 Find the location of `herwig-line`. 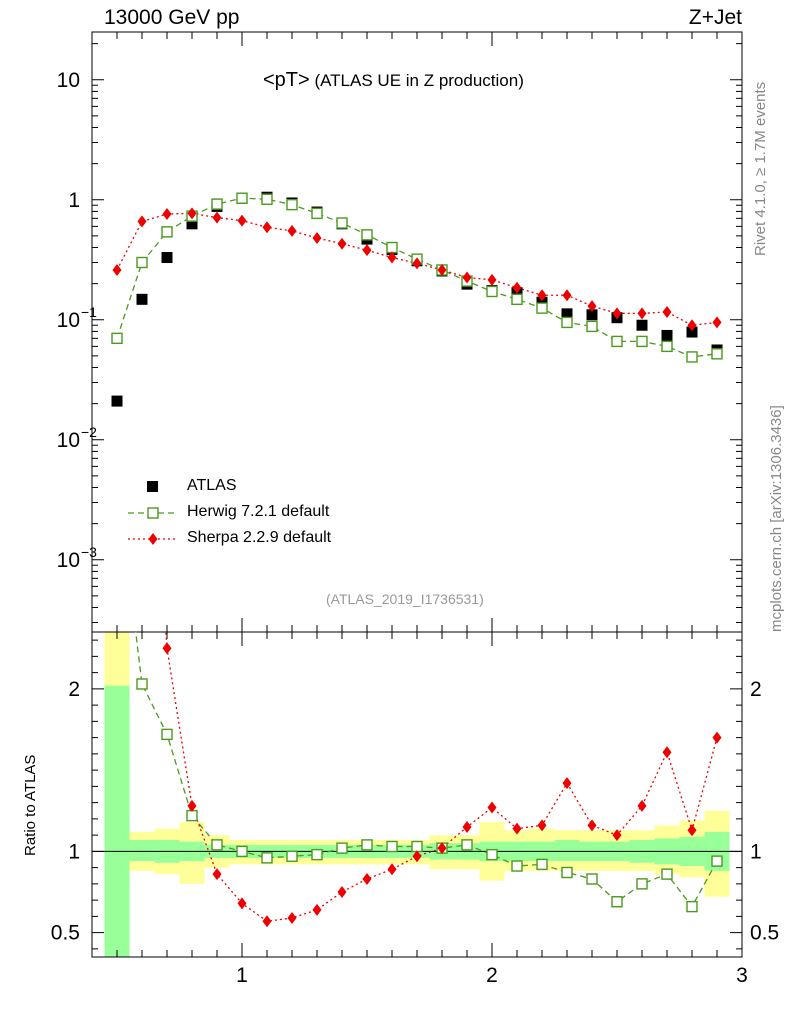

herwig-line is located at coordinates (417, 277).